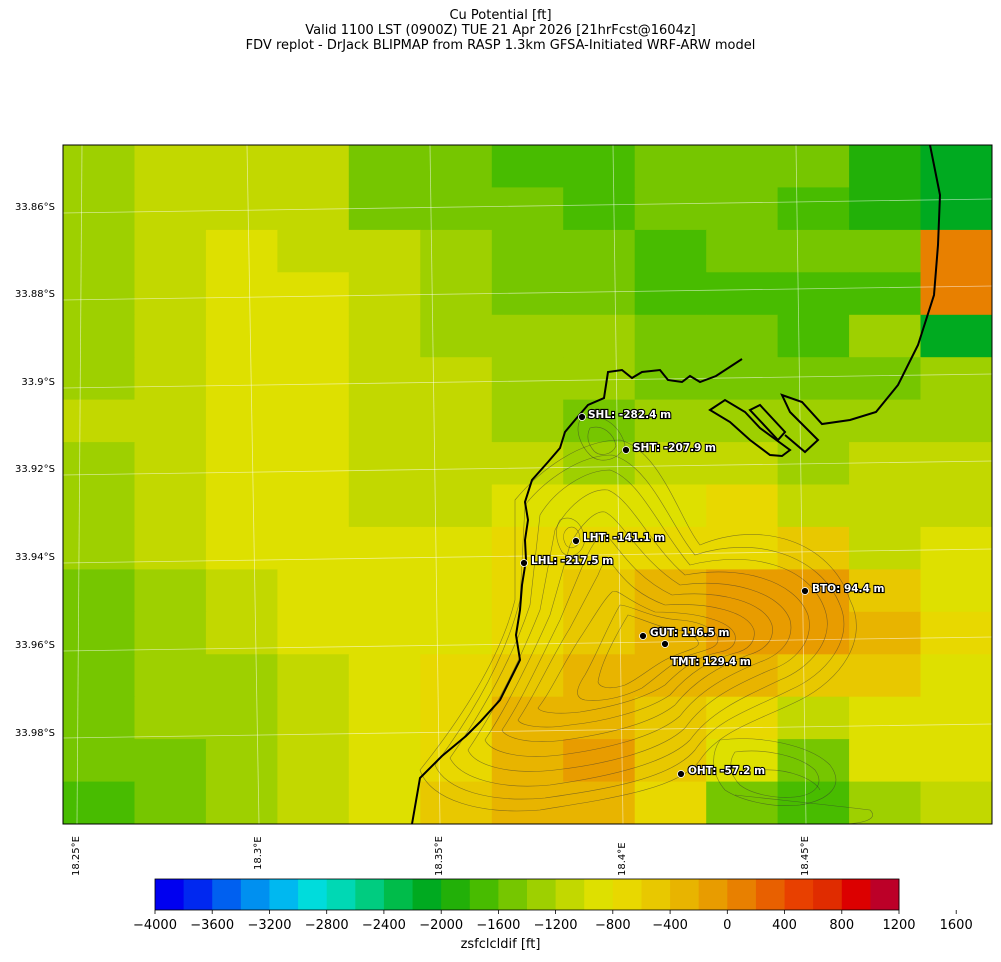 This screenshot has width=1001, height=962. I want to click on station-label-sht: SHT: -207.9 m, so click(674, 448).